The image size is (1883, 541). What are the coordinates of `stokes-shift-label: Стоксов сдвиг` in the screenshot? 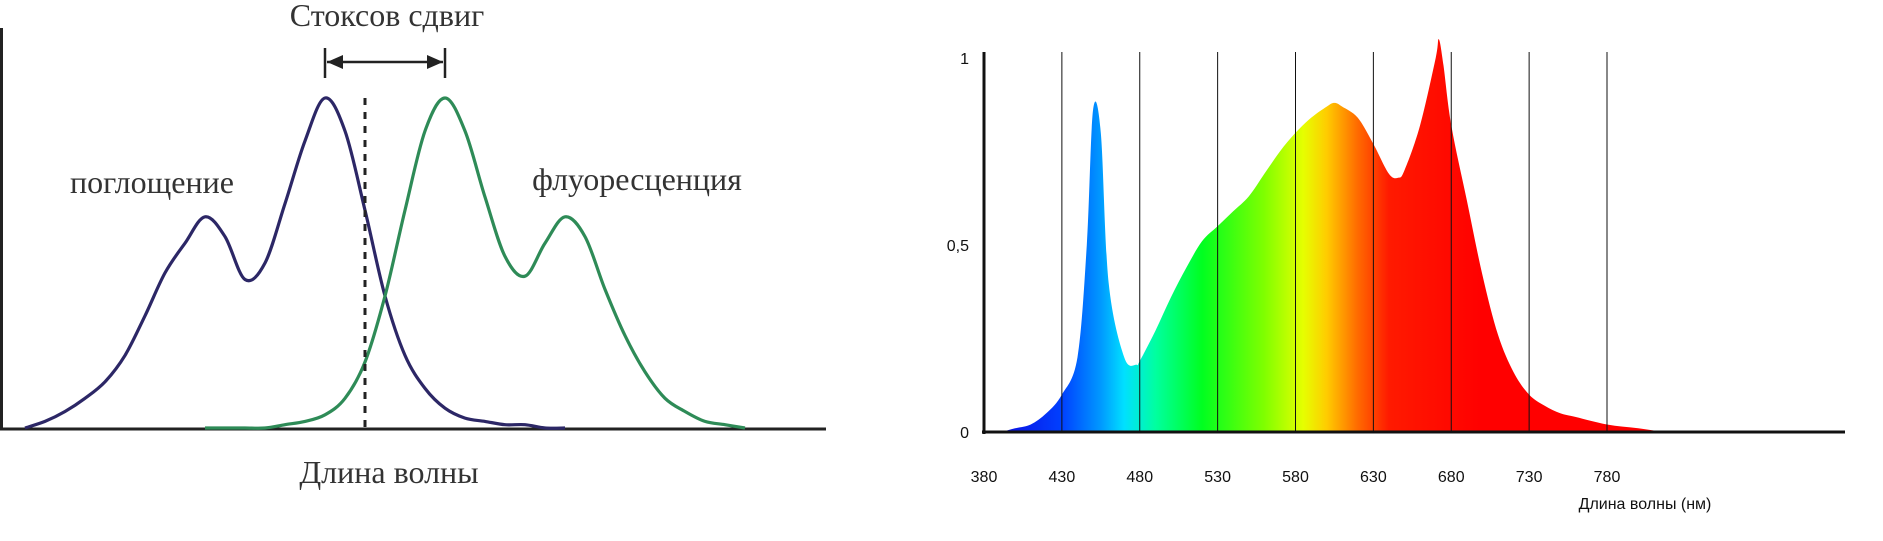 It's located at (387, 16).